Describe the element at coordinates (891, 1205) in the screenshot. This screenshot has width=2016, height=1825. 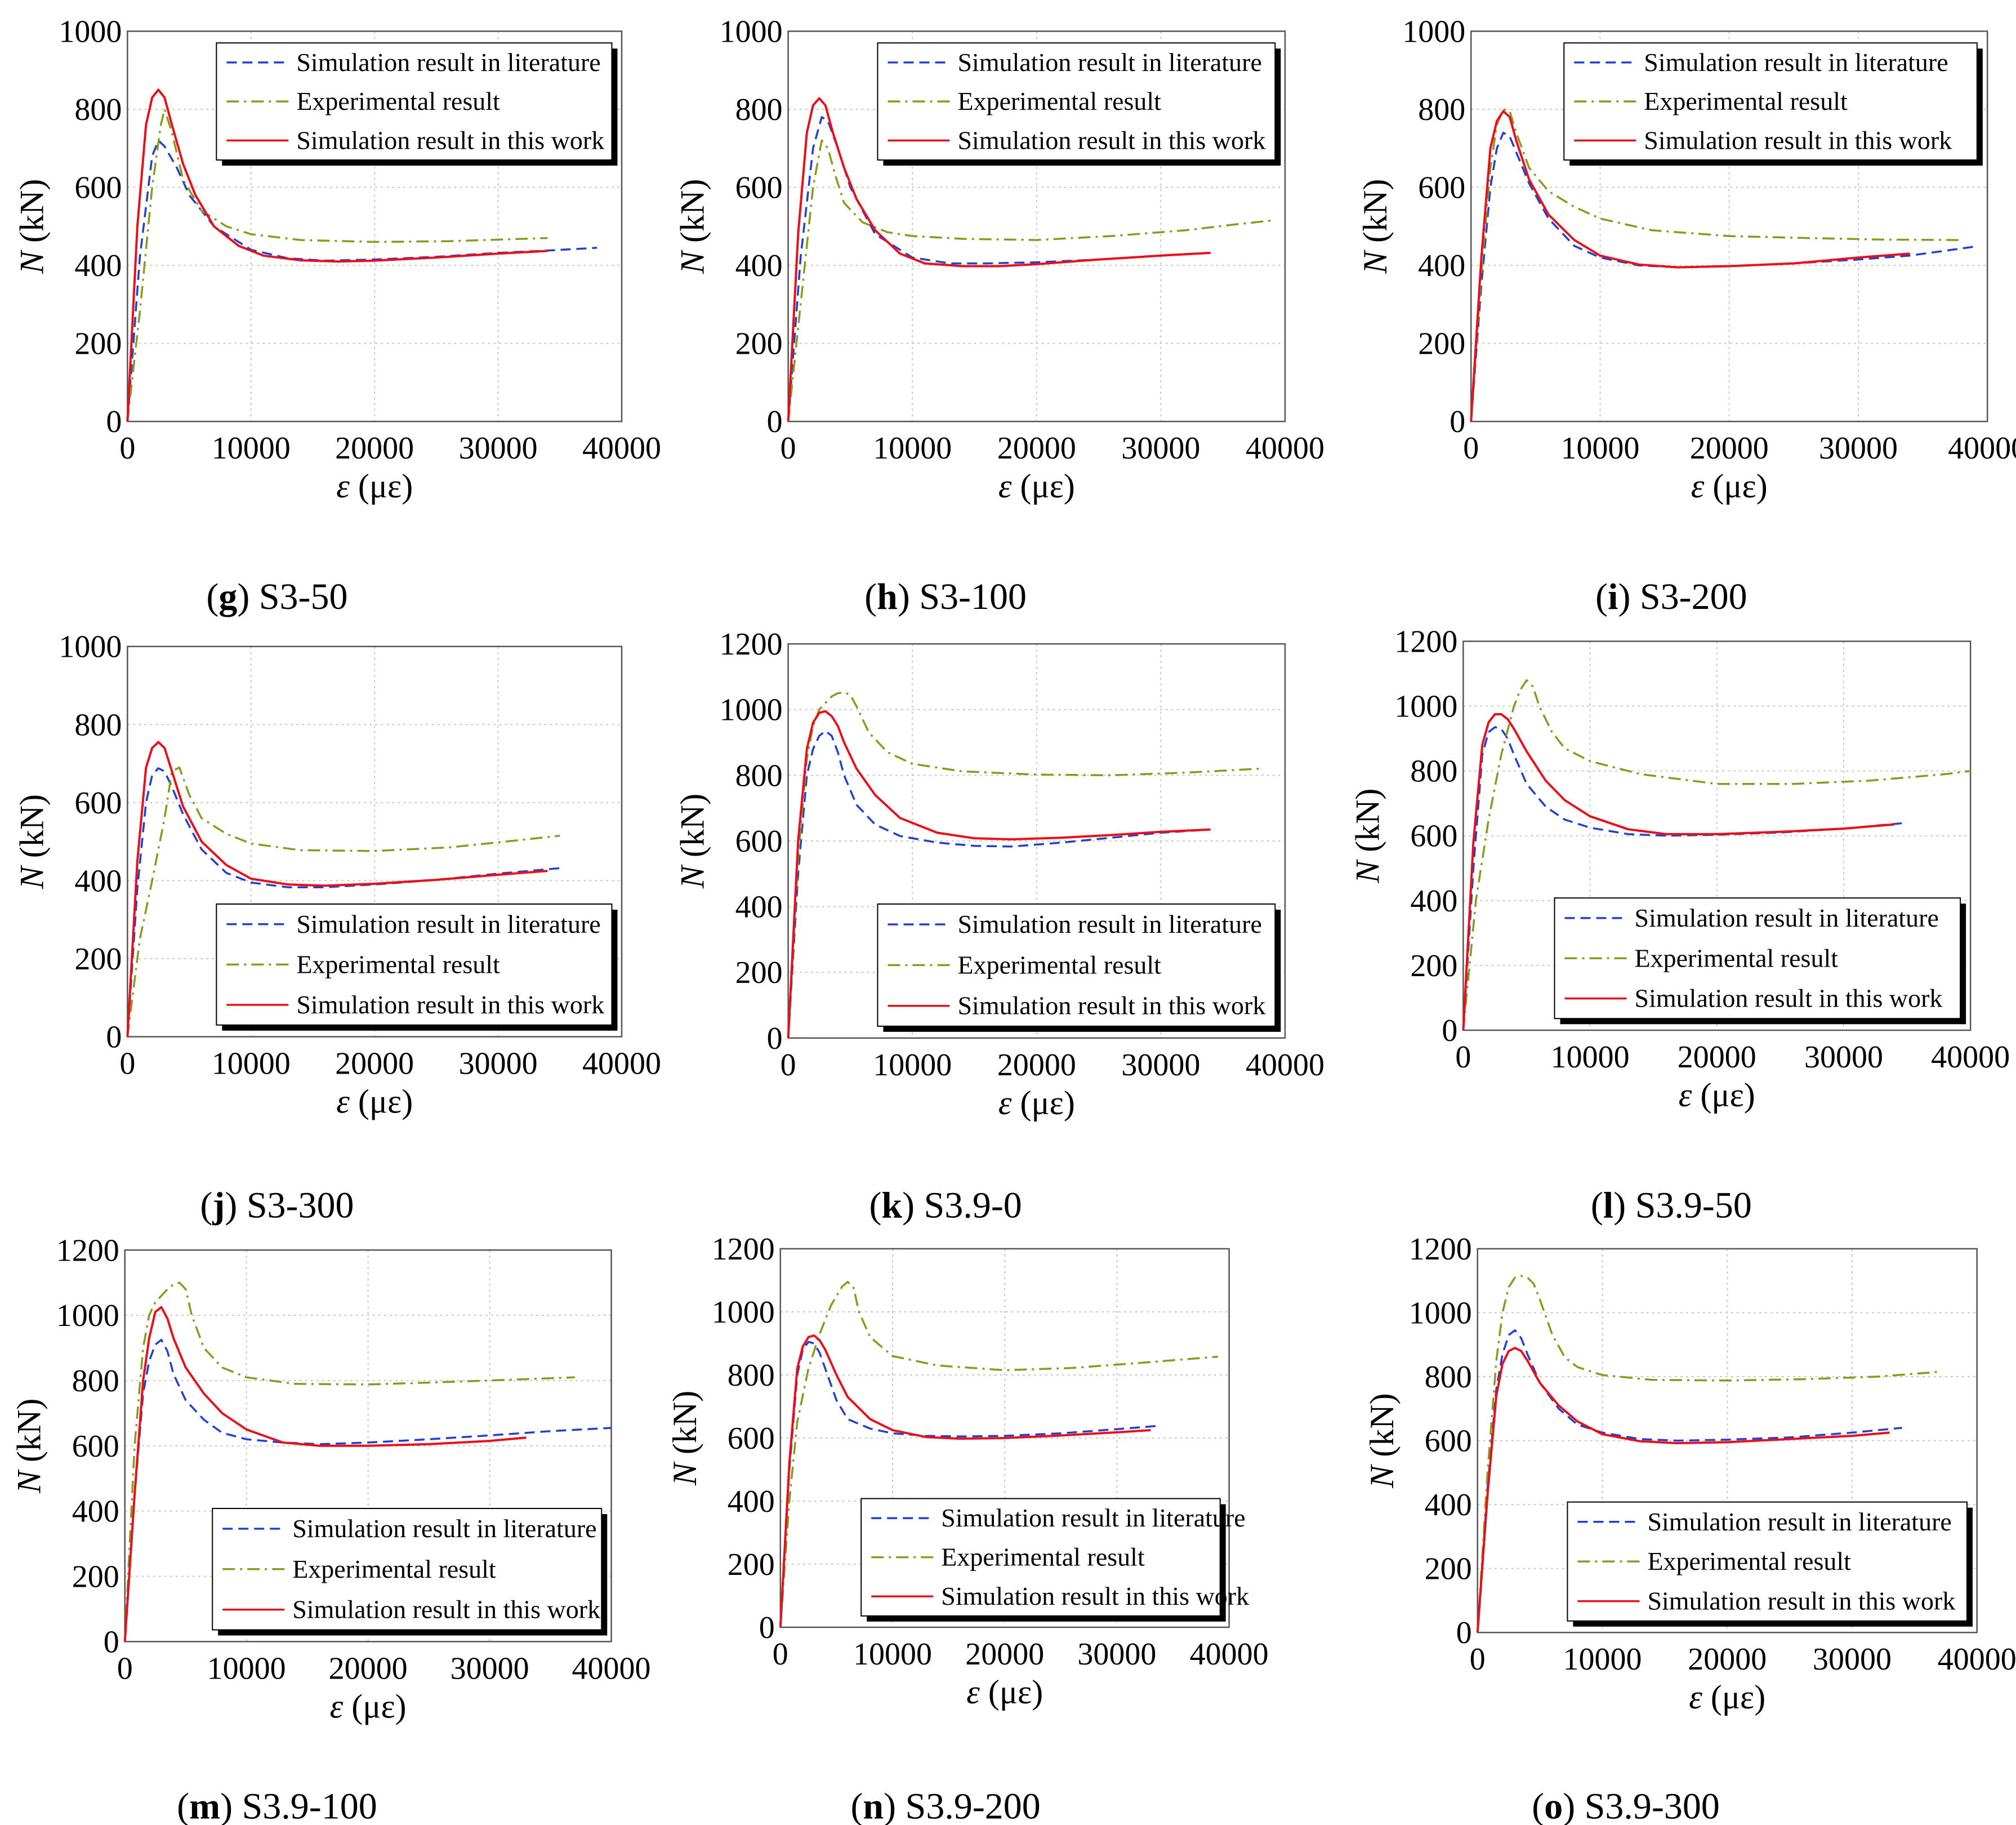
I see `caption-letter: k` at that location.